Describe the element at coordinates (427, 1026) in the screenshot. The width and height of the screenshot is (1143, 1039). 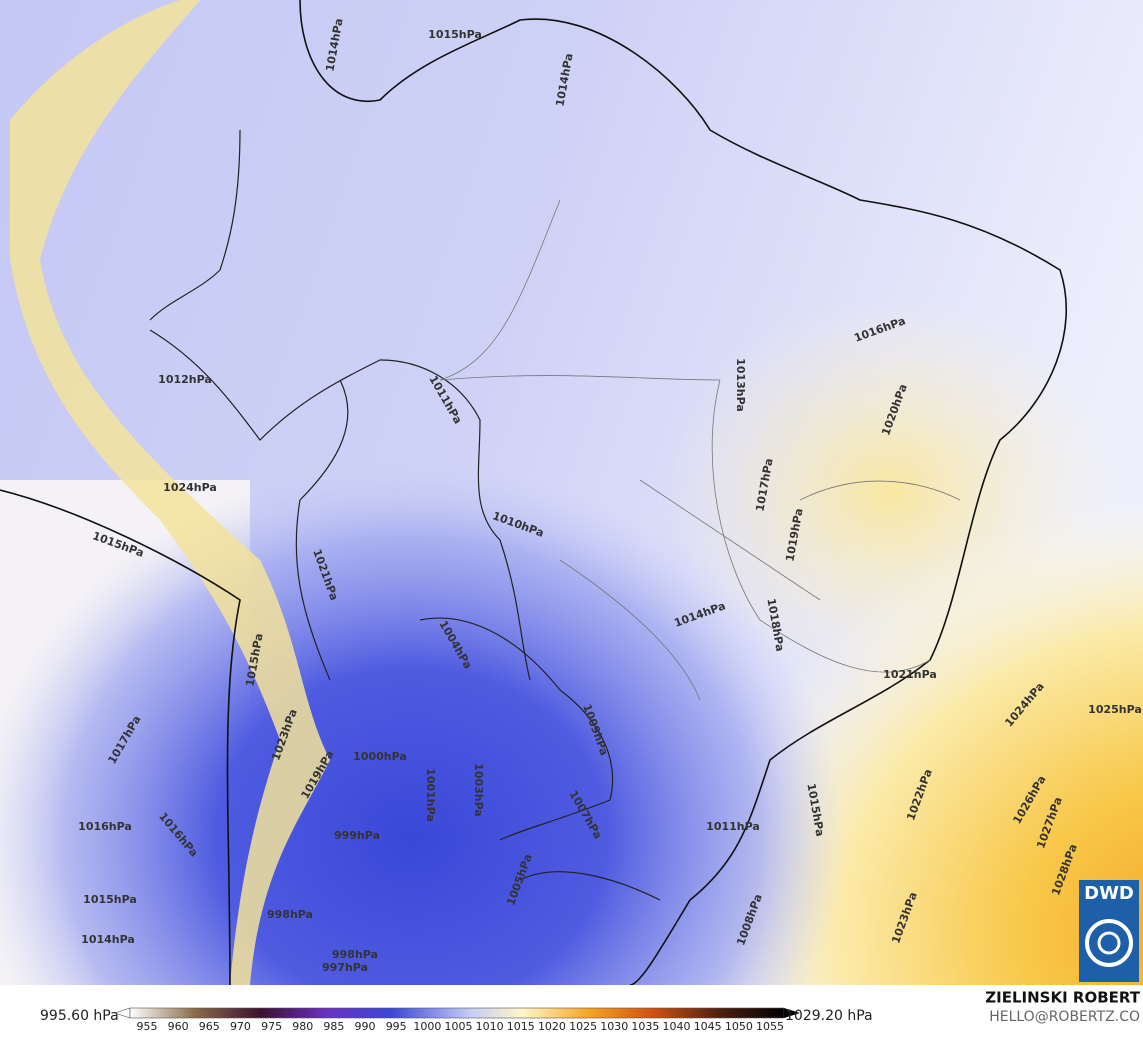
I see `colorbar-tick-label: 1000` at that location.